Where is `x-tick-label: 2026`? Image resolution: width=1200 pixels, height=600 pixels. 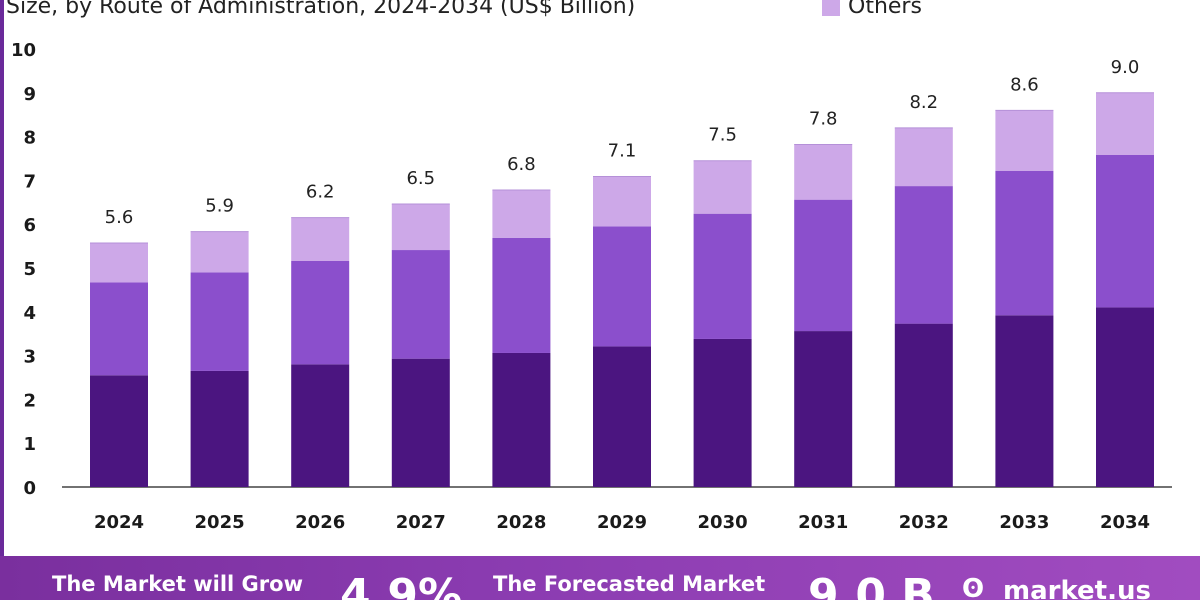 x-tick-label: 2026 is located at coordinates (320, 522).